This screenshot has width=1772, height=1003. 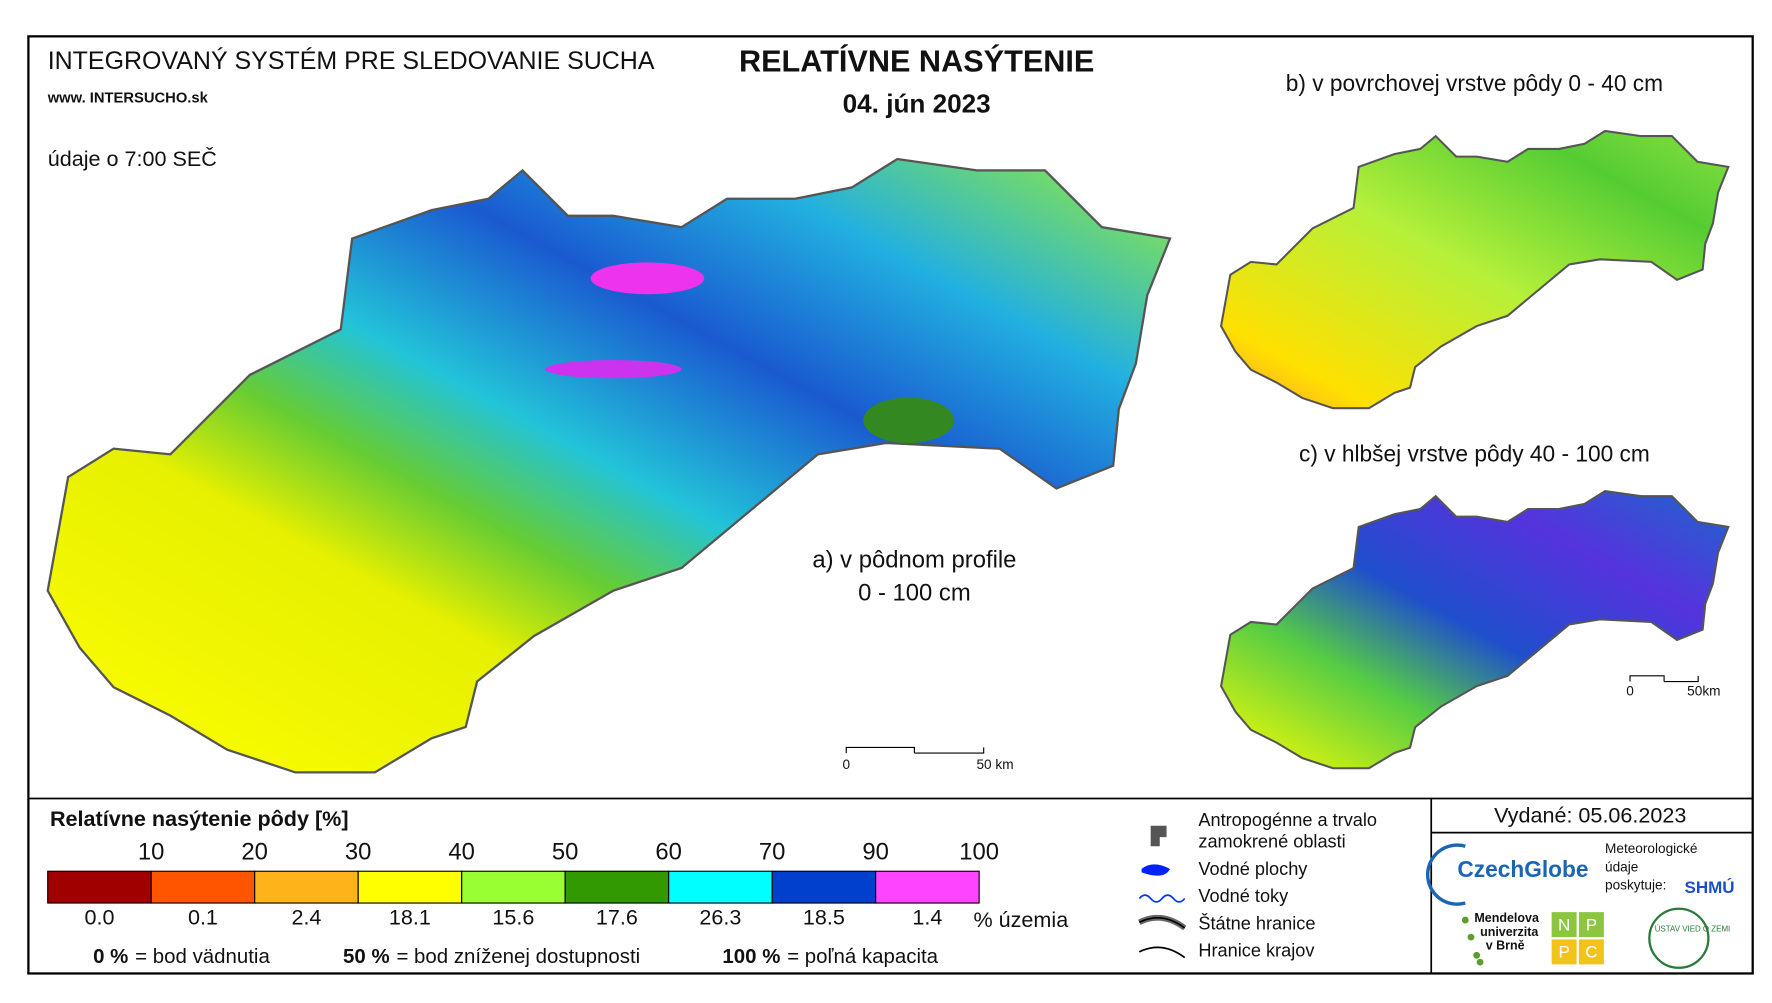 What do you see at coordinates (461, 851) in the screenshot?
I see `legend-threshold: 40` at bounding box center [461, 851].